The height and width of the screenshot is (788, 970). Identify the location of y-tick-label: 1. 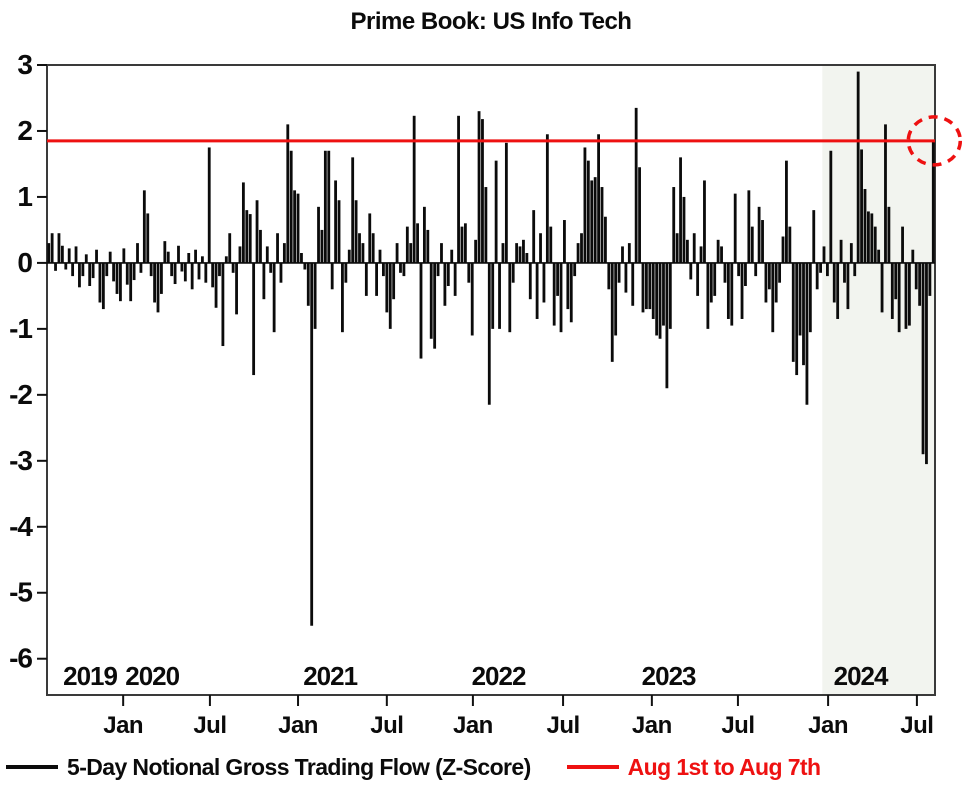
(24, 196).